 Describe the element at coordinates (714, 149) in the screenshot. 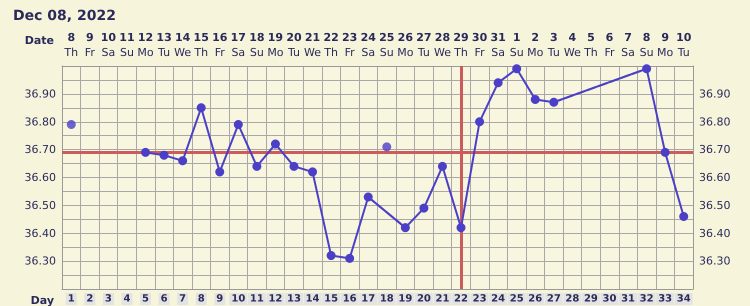

I see `y2-tick-label: 36.70` at that location.